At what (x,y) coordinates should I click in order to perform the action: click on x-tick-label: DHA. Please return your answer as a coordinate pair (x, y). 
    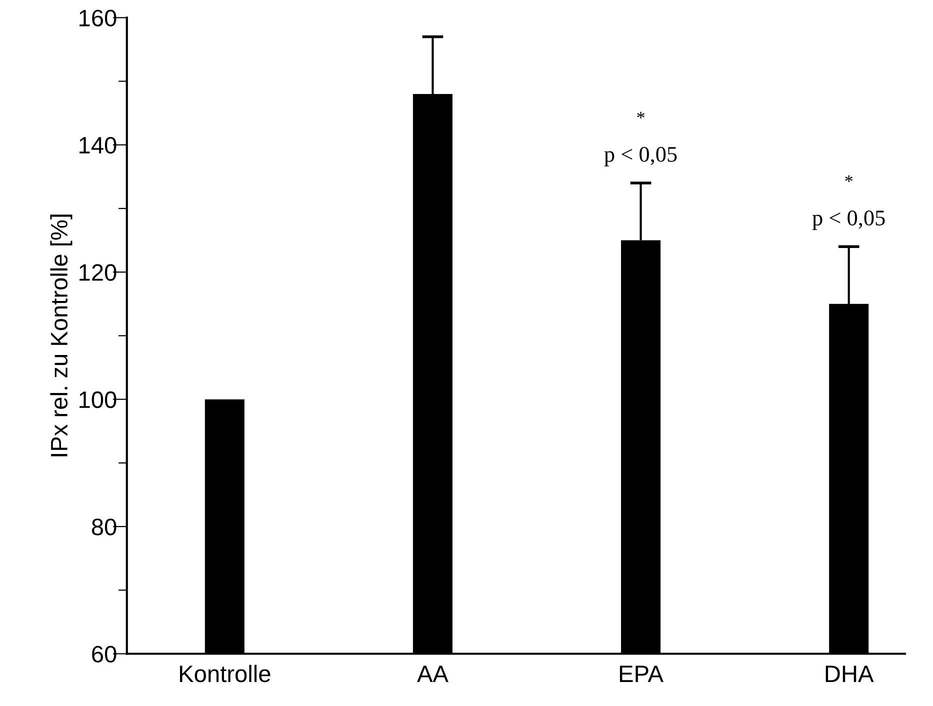
    Looking at the image, I should click on (850, 674).